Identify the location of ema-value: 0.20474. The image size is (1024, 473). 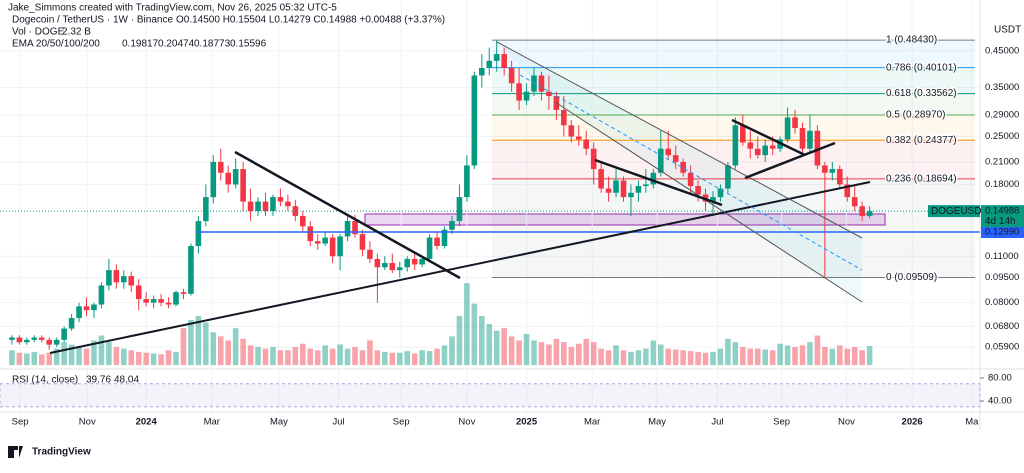
(176, 44).